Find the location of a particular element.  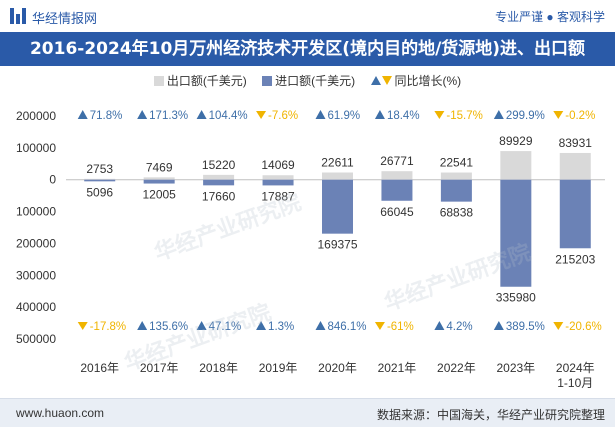

x-tick-label: 2017年 is located at coordinates (159, 368).